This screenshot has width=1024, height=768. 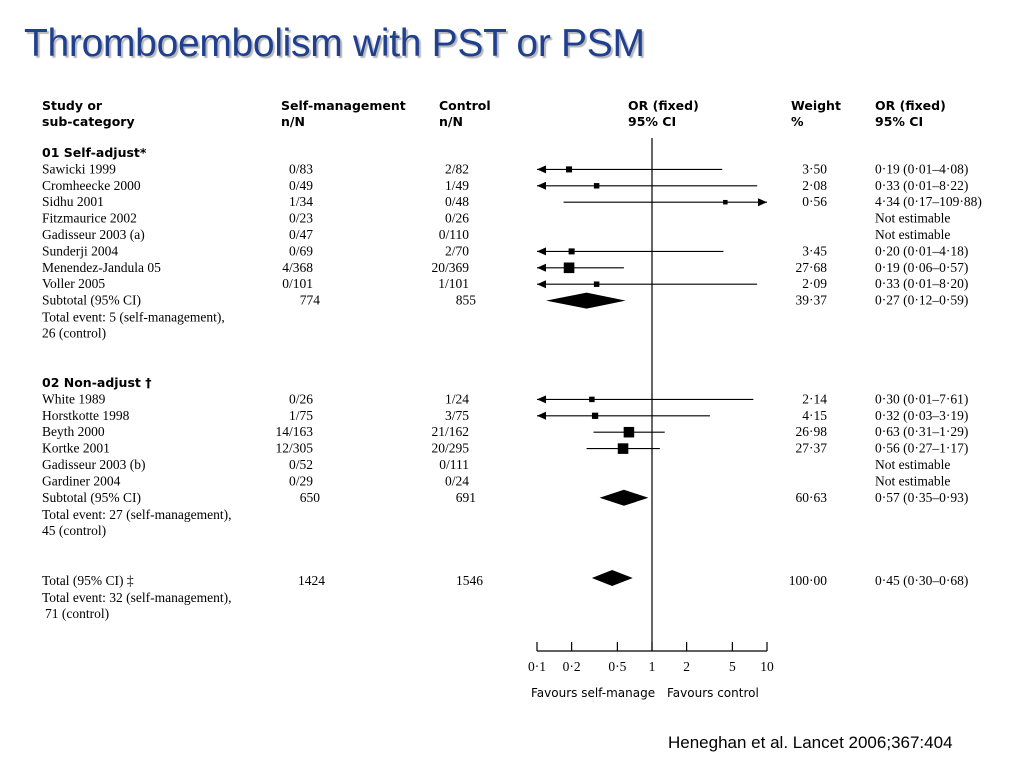 I want to click on control-count: 20/295, so click(x=450, y=448).